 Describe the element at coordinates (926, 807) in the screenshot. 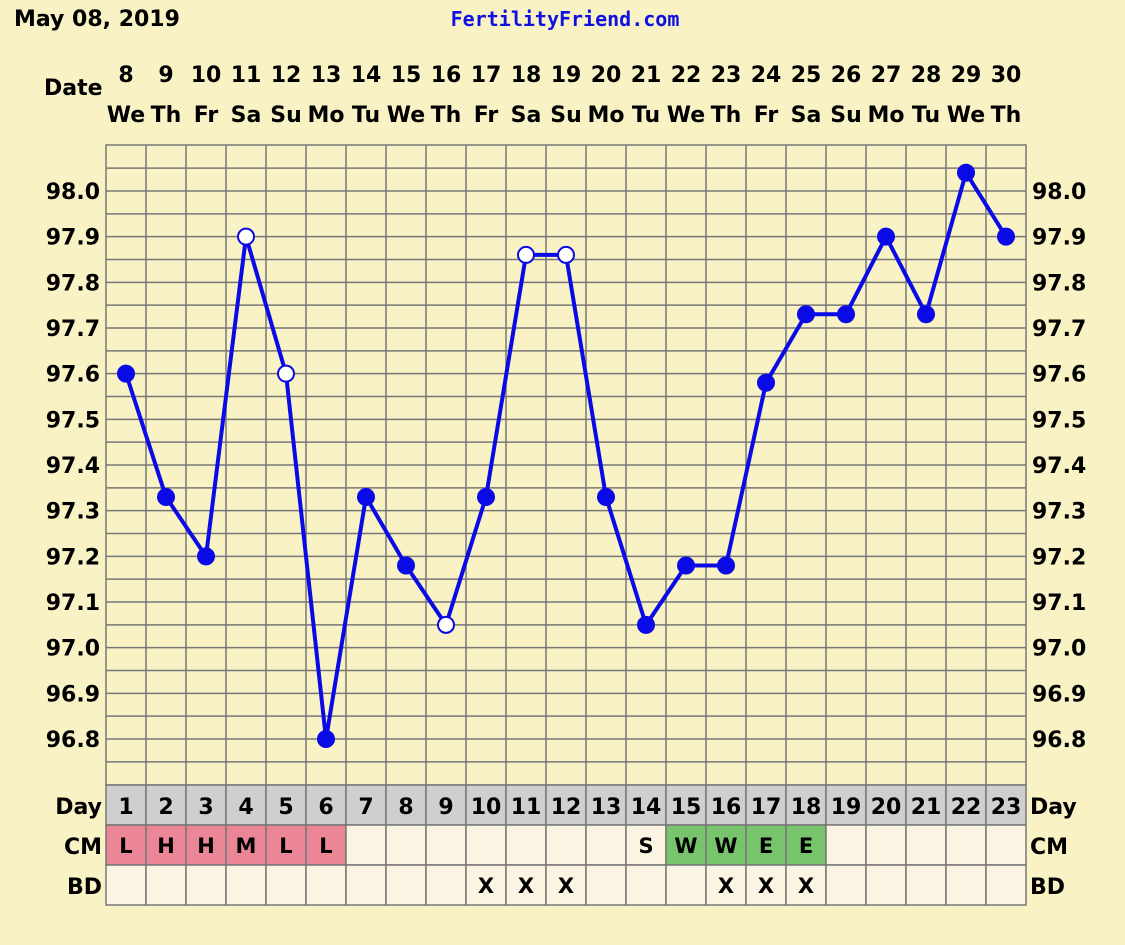

I see `cycle-day-label: 21` at that location.